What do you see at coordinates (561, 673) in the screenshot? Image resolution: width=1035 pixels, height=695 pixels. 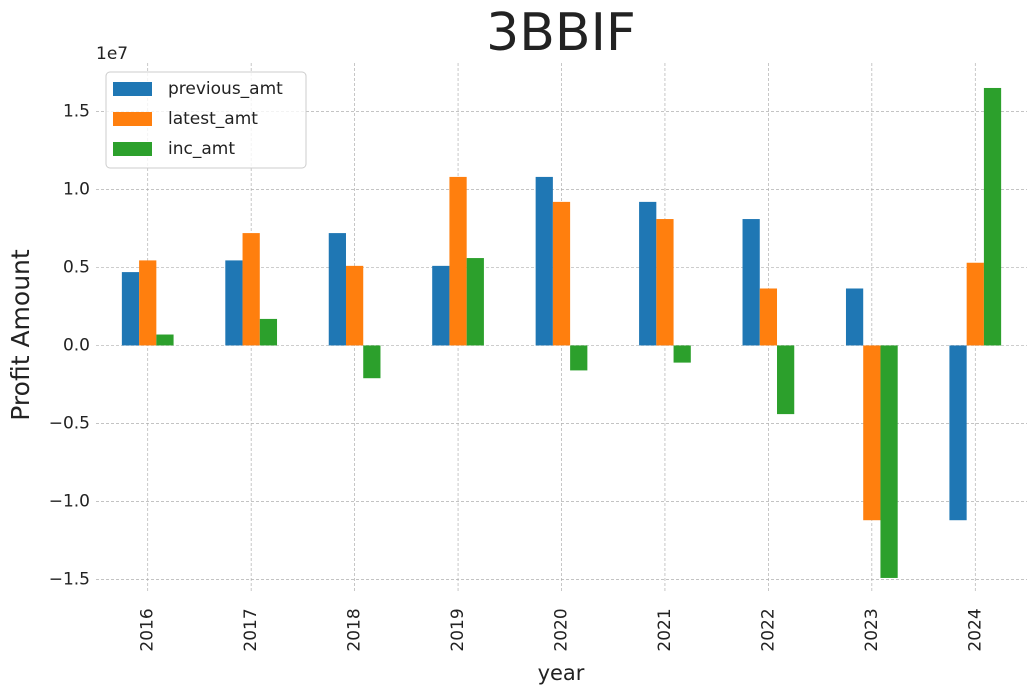 I see `x-axis-label: year` at bounding box center [561, 673].